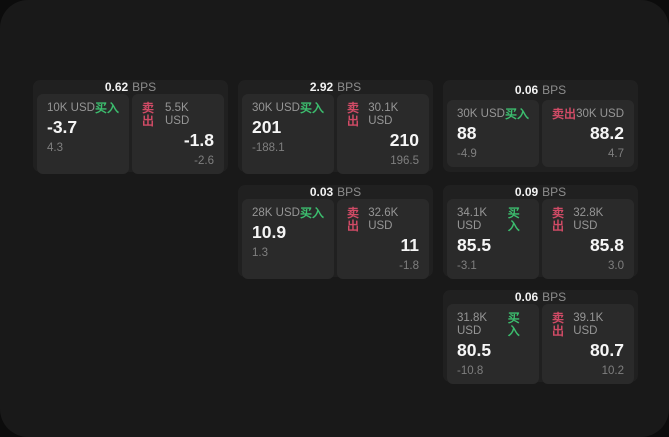 The height and width of the screenshot is (437, 669). Describe the element at coordinates (55, 148) in the screenshot. I see `buy-sub-value: 4.3` at that location.